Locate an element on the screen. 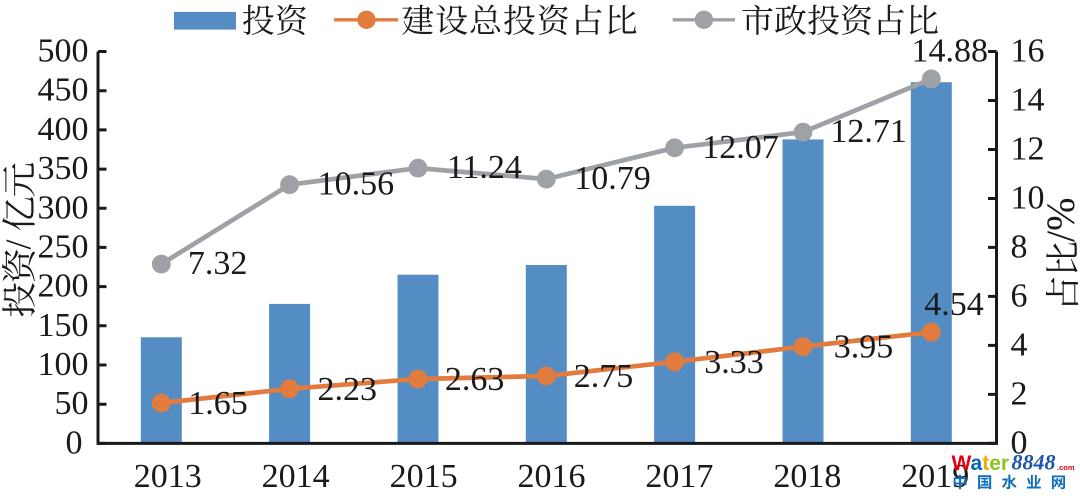 The height and width of the screenshot is (499, 1080). svg-text: 450 is located at coordinates (63, 90).